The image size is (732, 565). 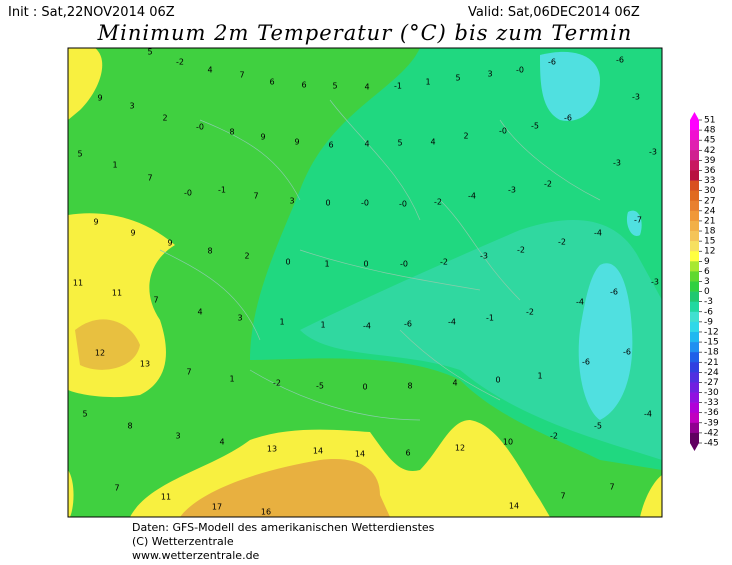 I want to click on colorbar-label: -3, so click(x=708, y=302).